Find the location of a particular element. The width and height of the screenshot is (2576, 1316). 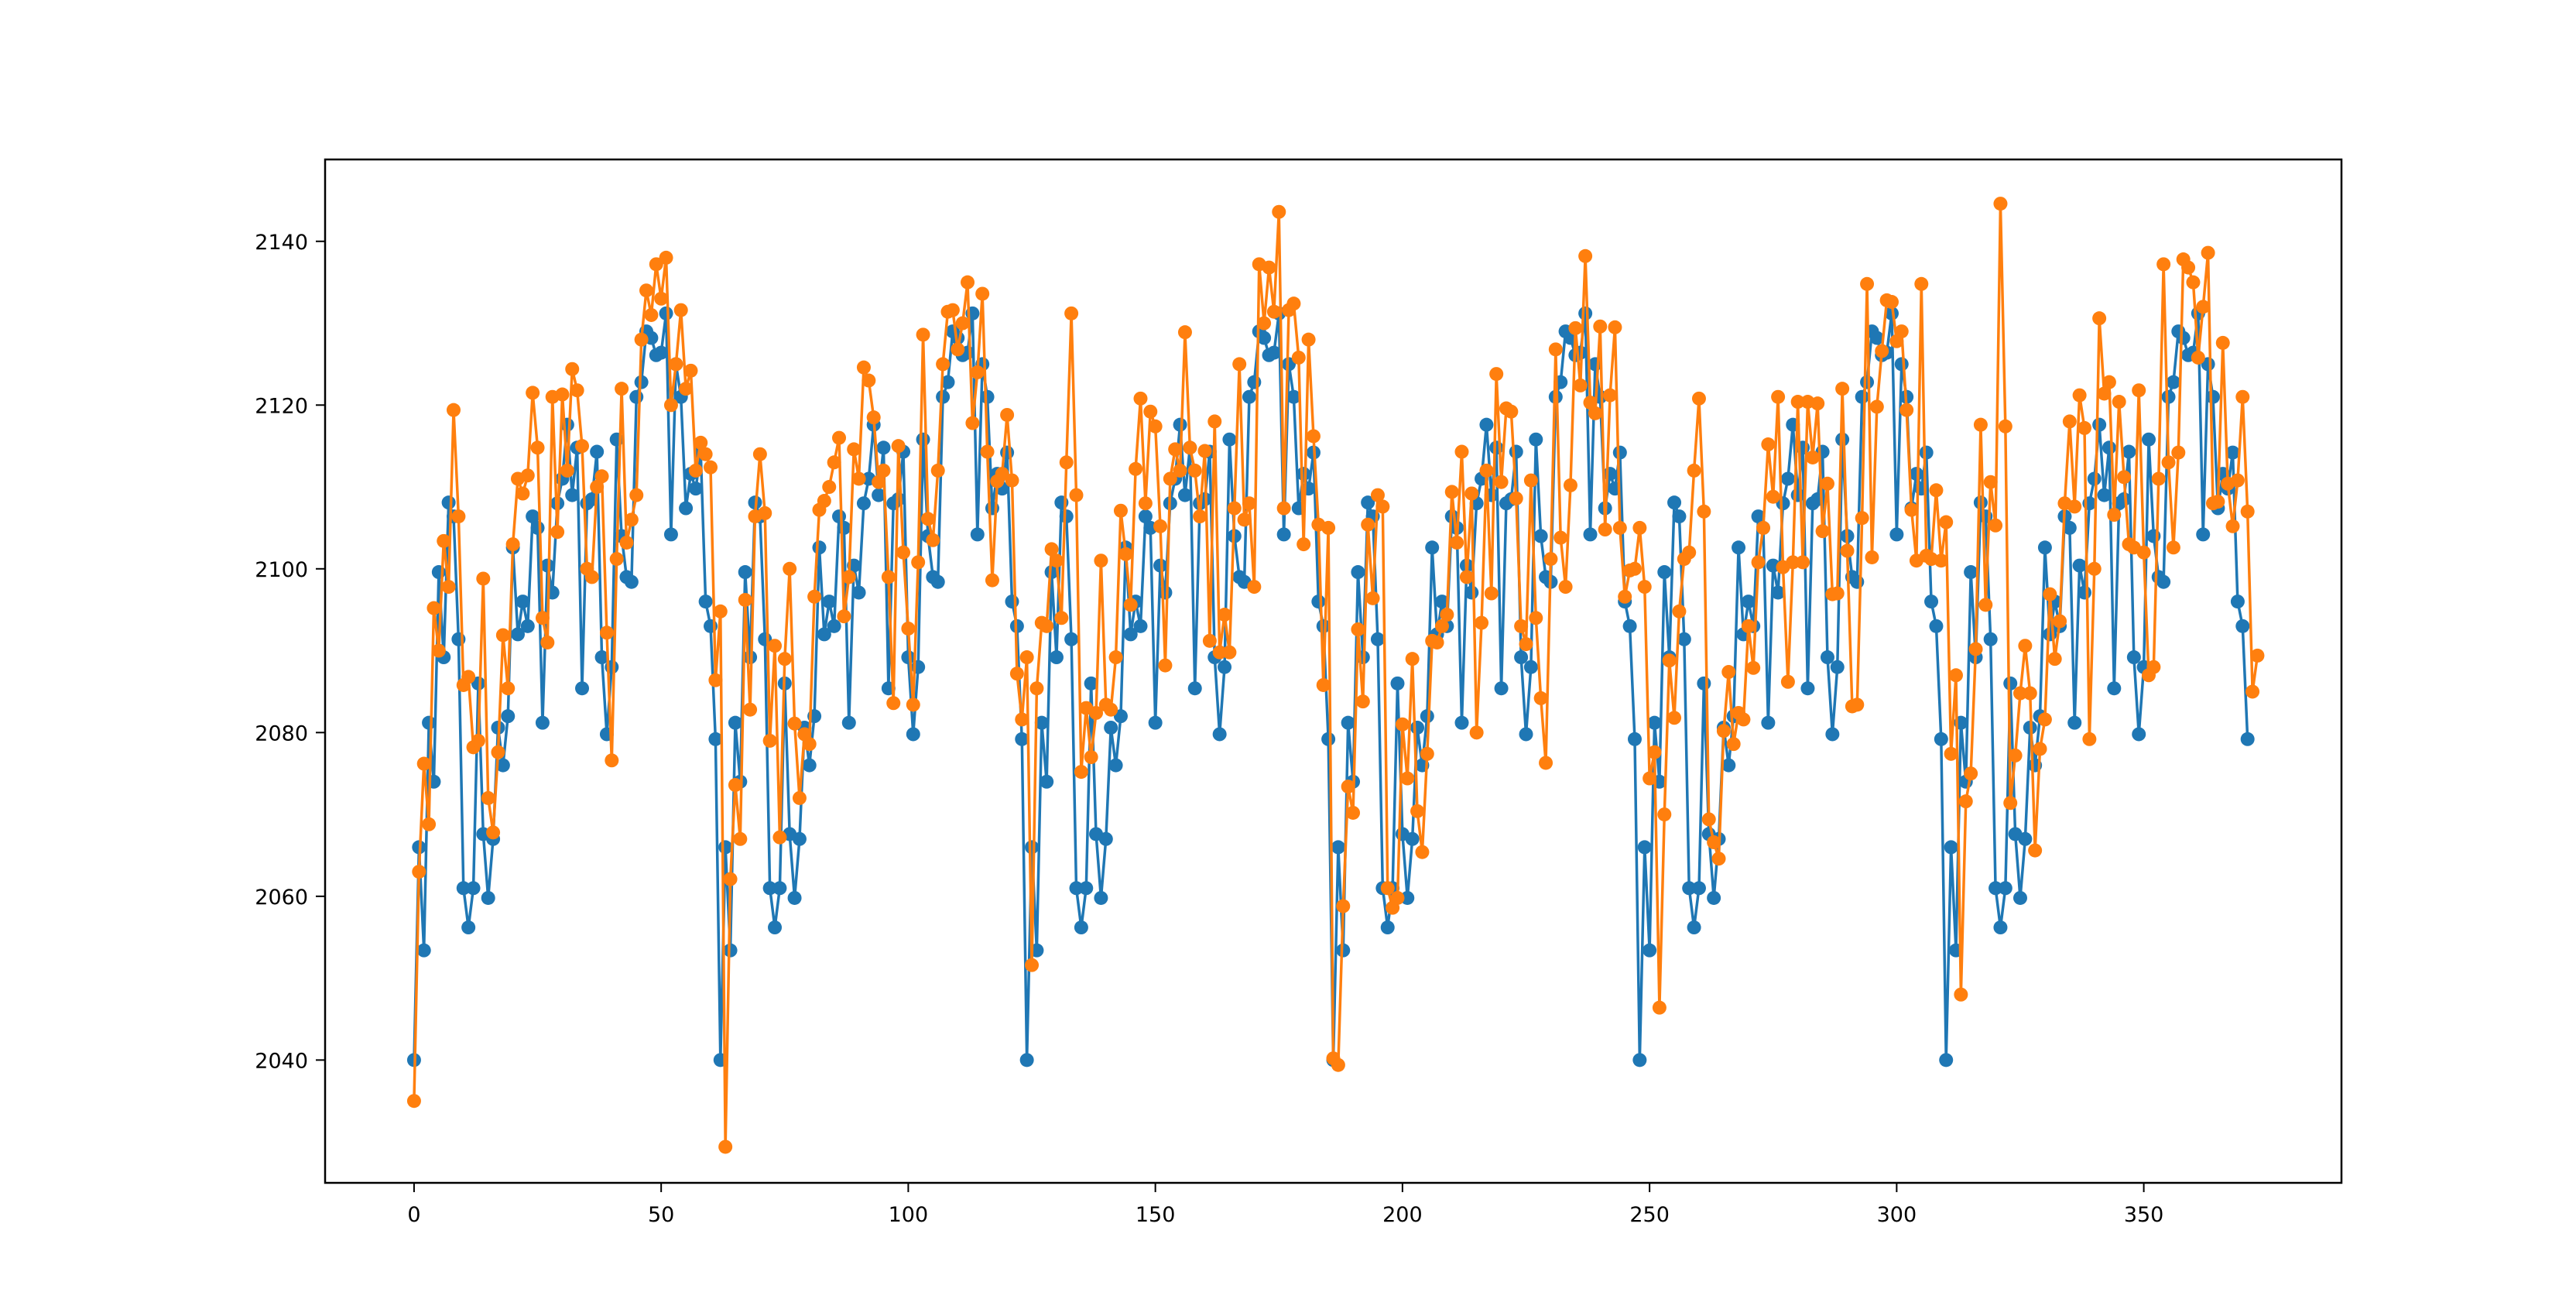

x-tick-label: 100 is located at coordinates (909, 1215).